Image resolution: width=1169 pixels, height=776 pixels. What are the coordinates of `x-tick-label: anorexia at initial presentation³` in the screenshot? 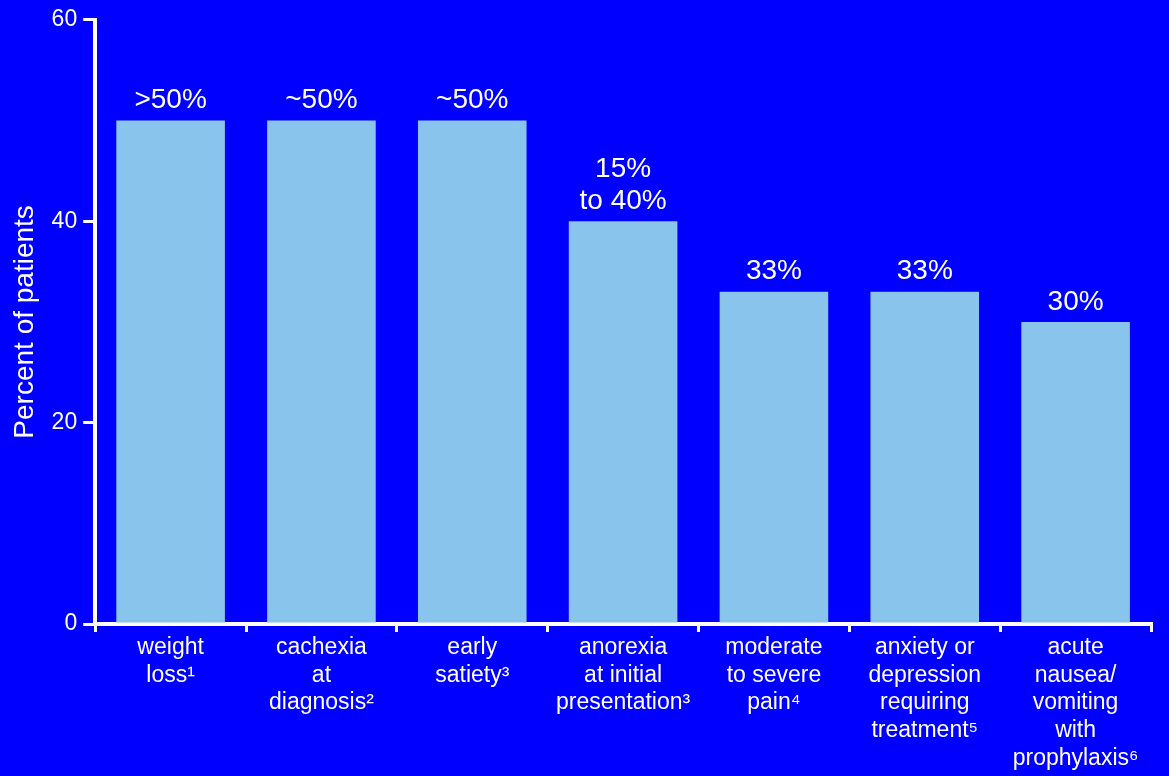 It's located at (623, 674).